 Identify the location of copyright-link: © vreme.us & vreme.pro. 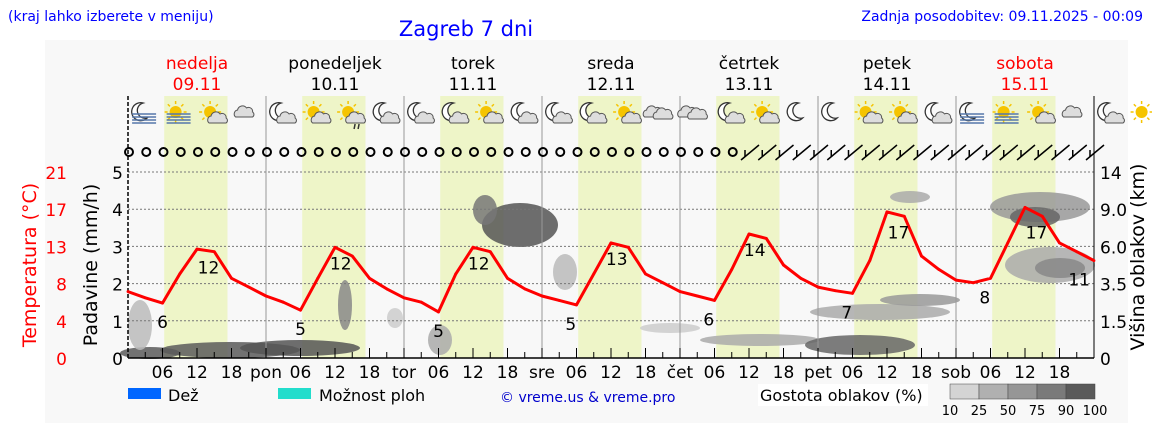
(587, 398).